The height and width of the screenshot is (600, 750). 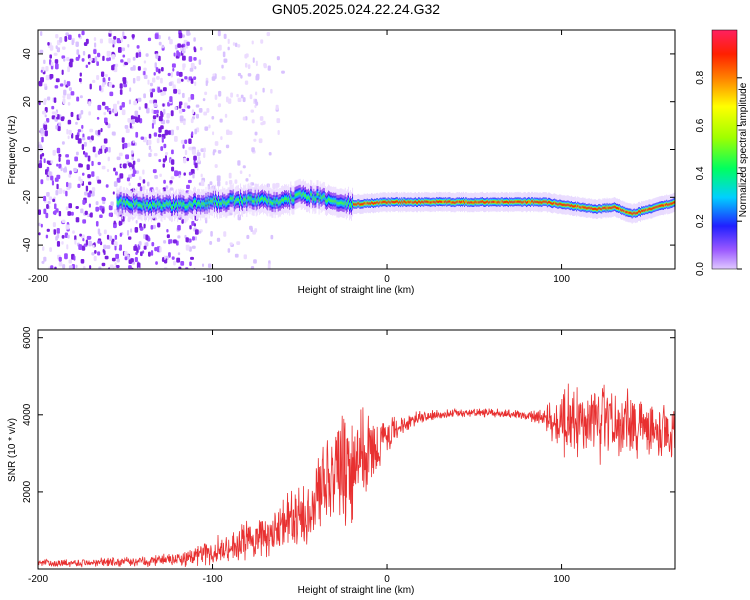 I want to click on snr-x-label: Height of straight line (km), so click(x=356, y=590).